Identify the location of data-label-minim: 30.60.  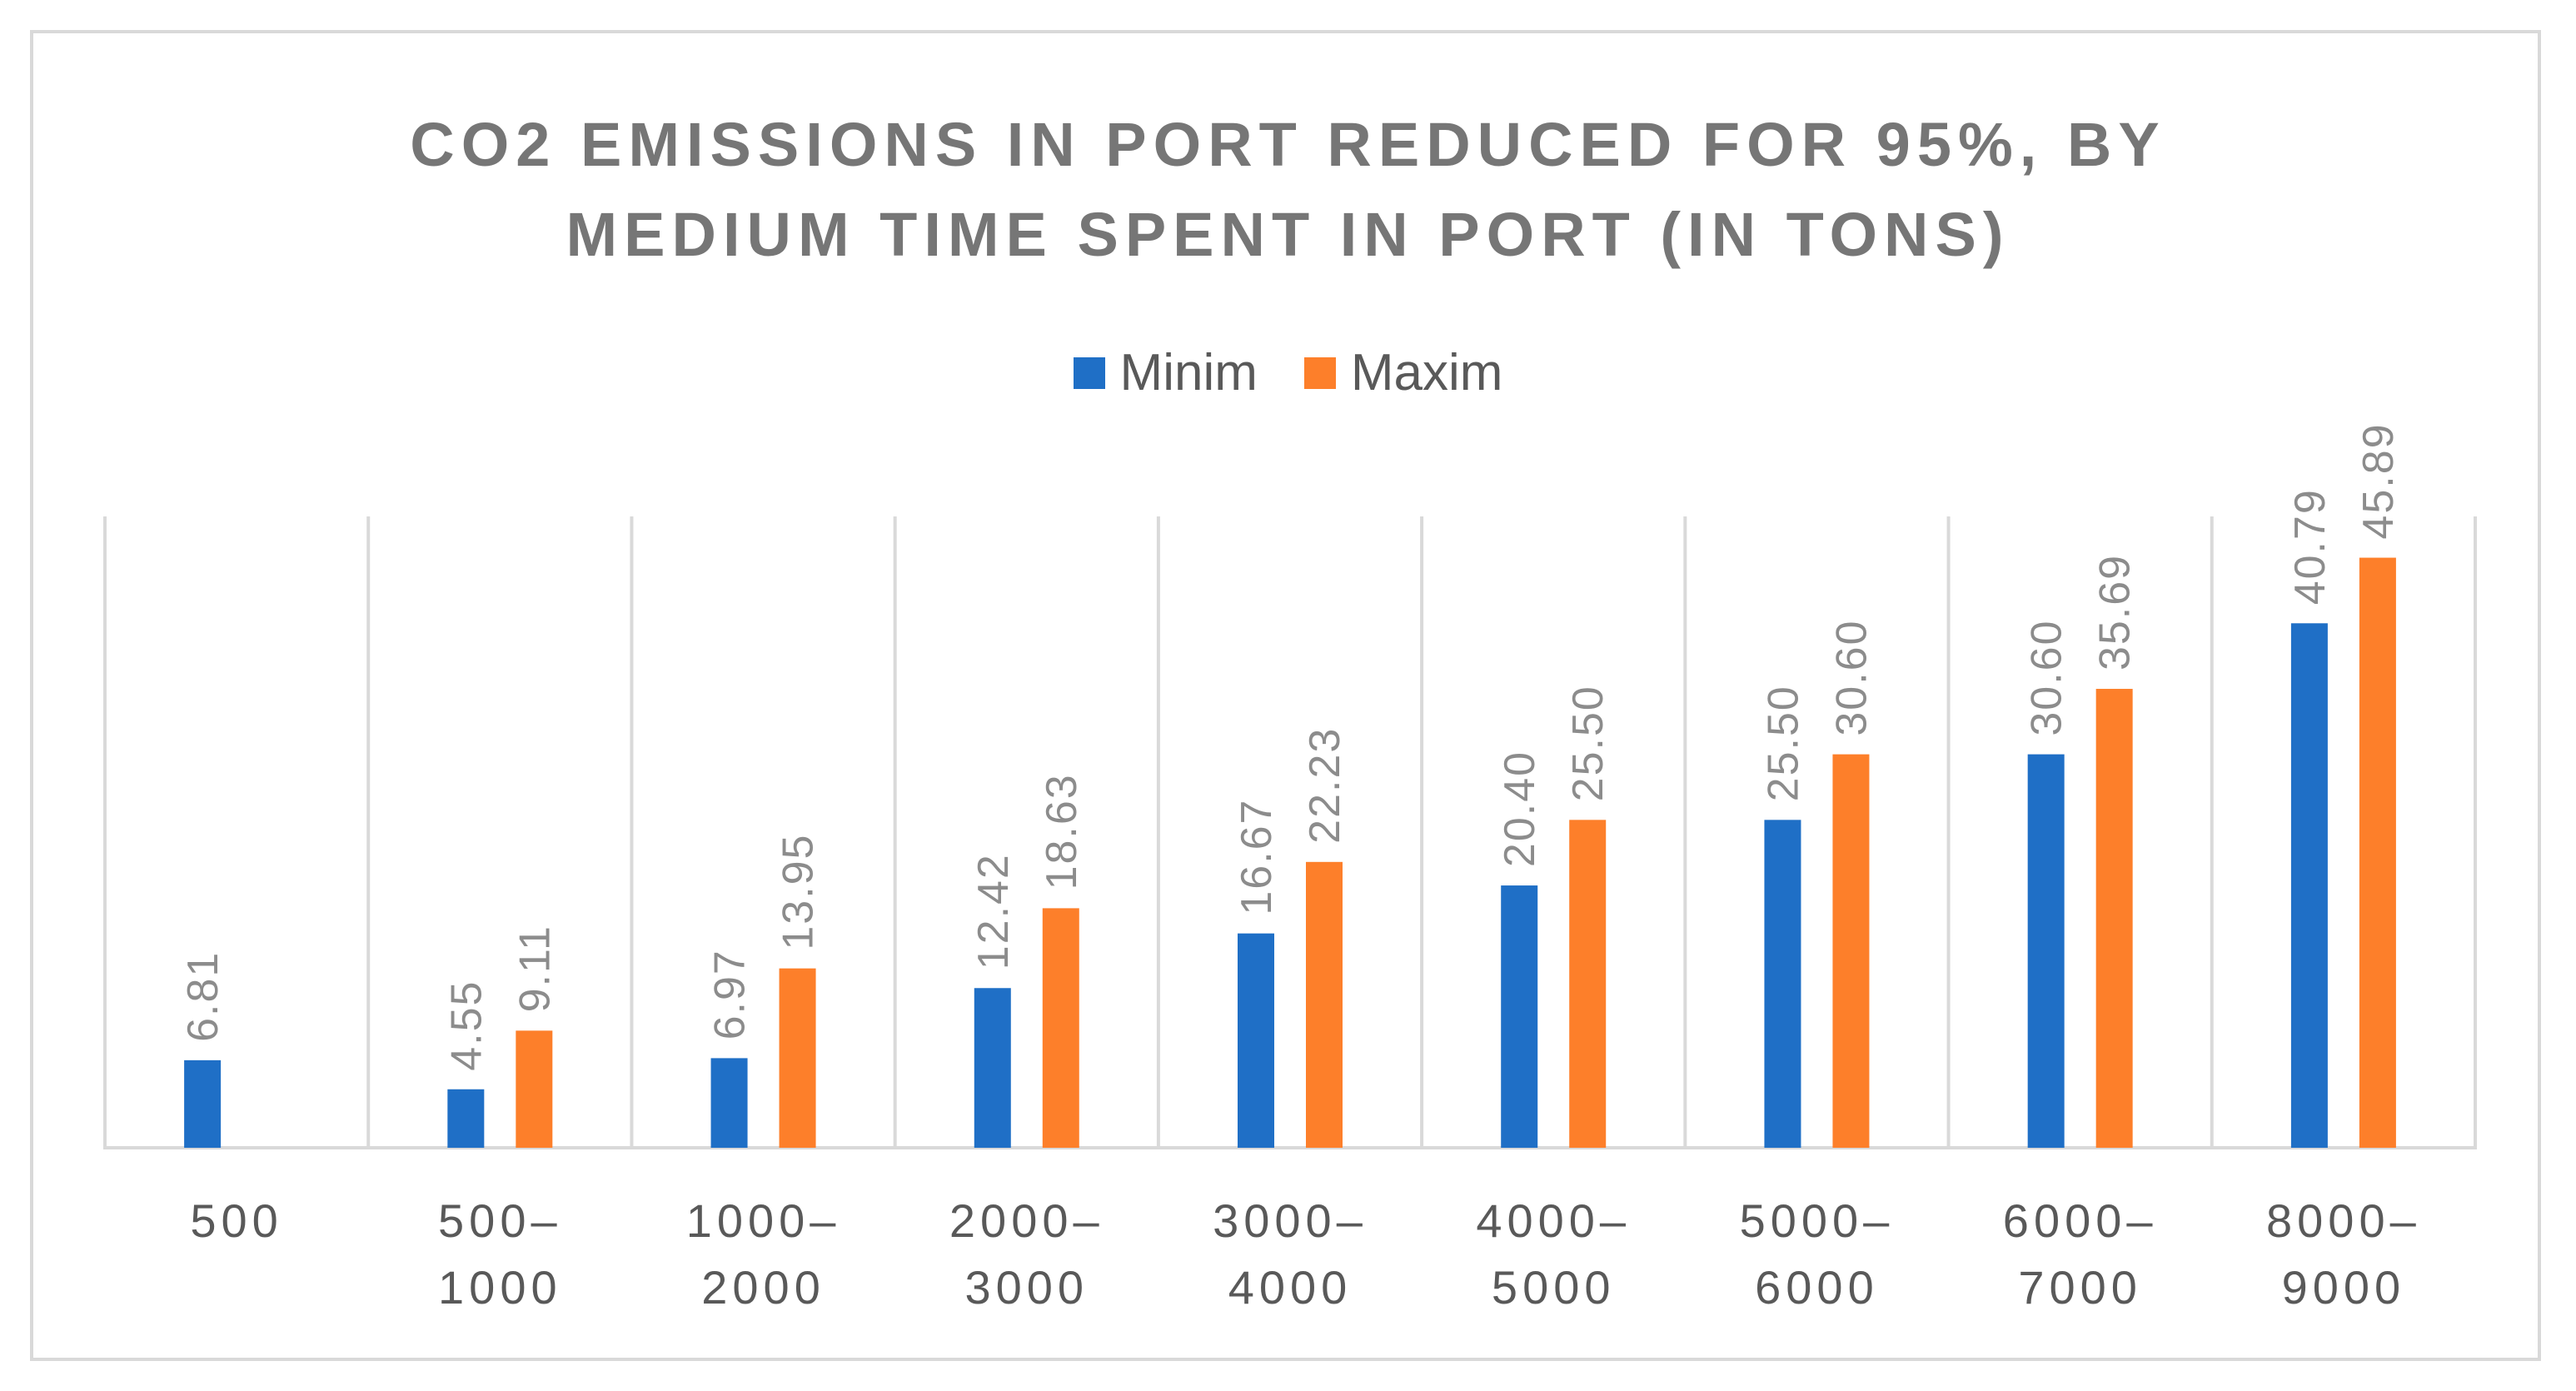
(2047, 677).